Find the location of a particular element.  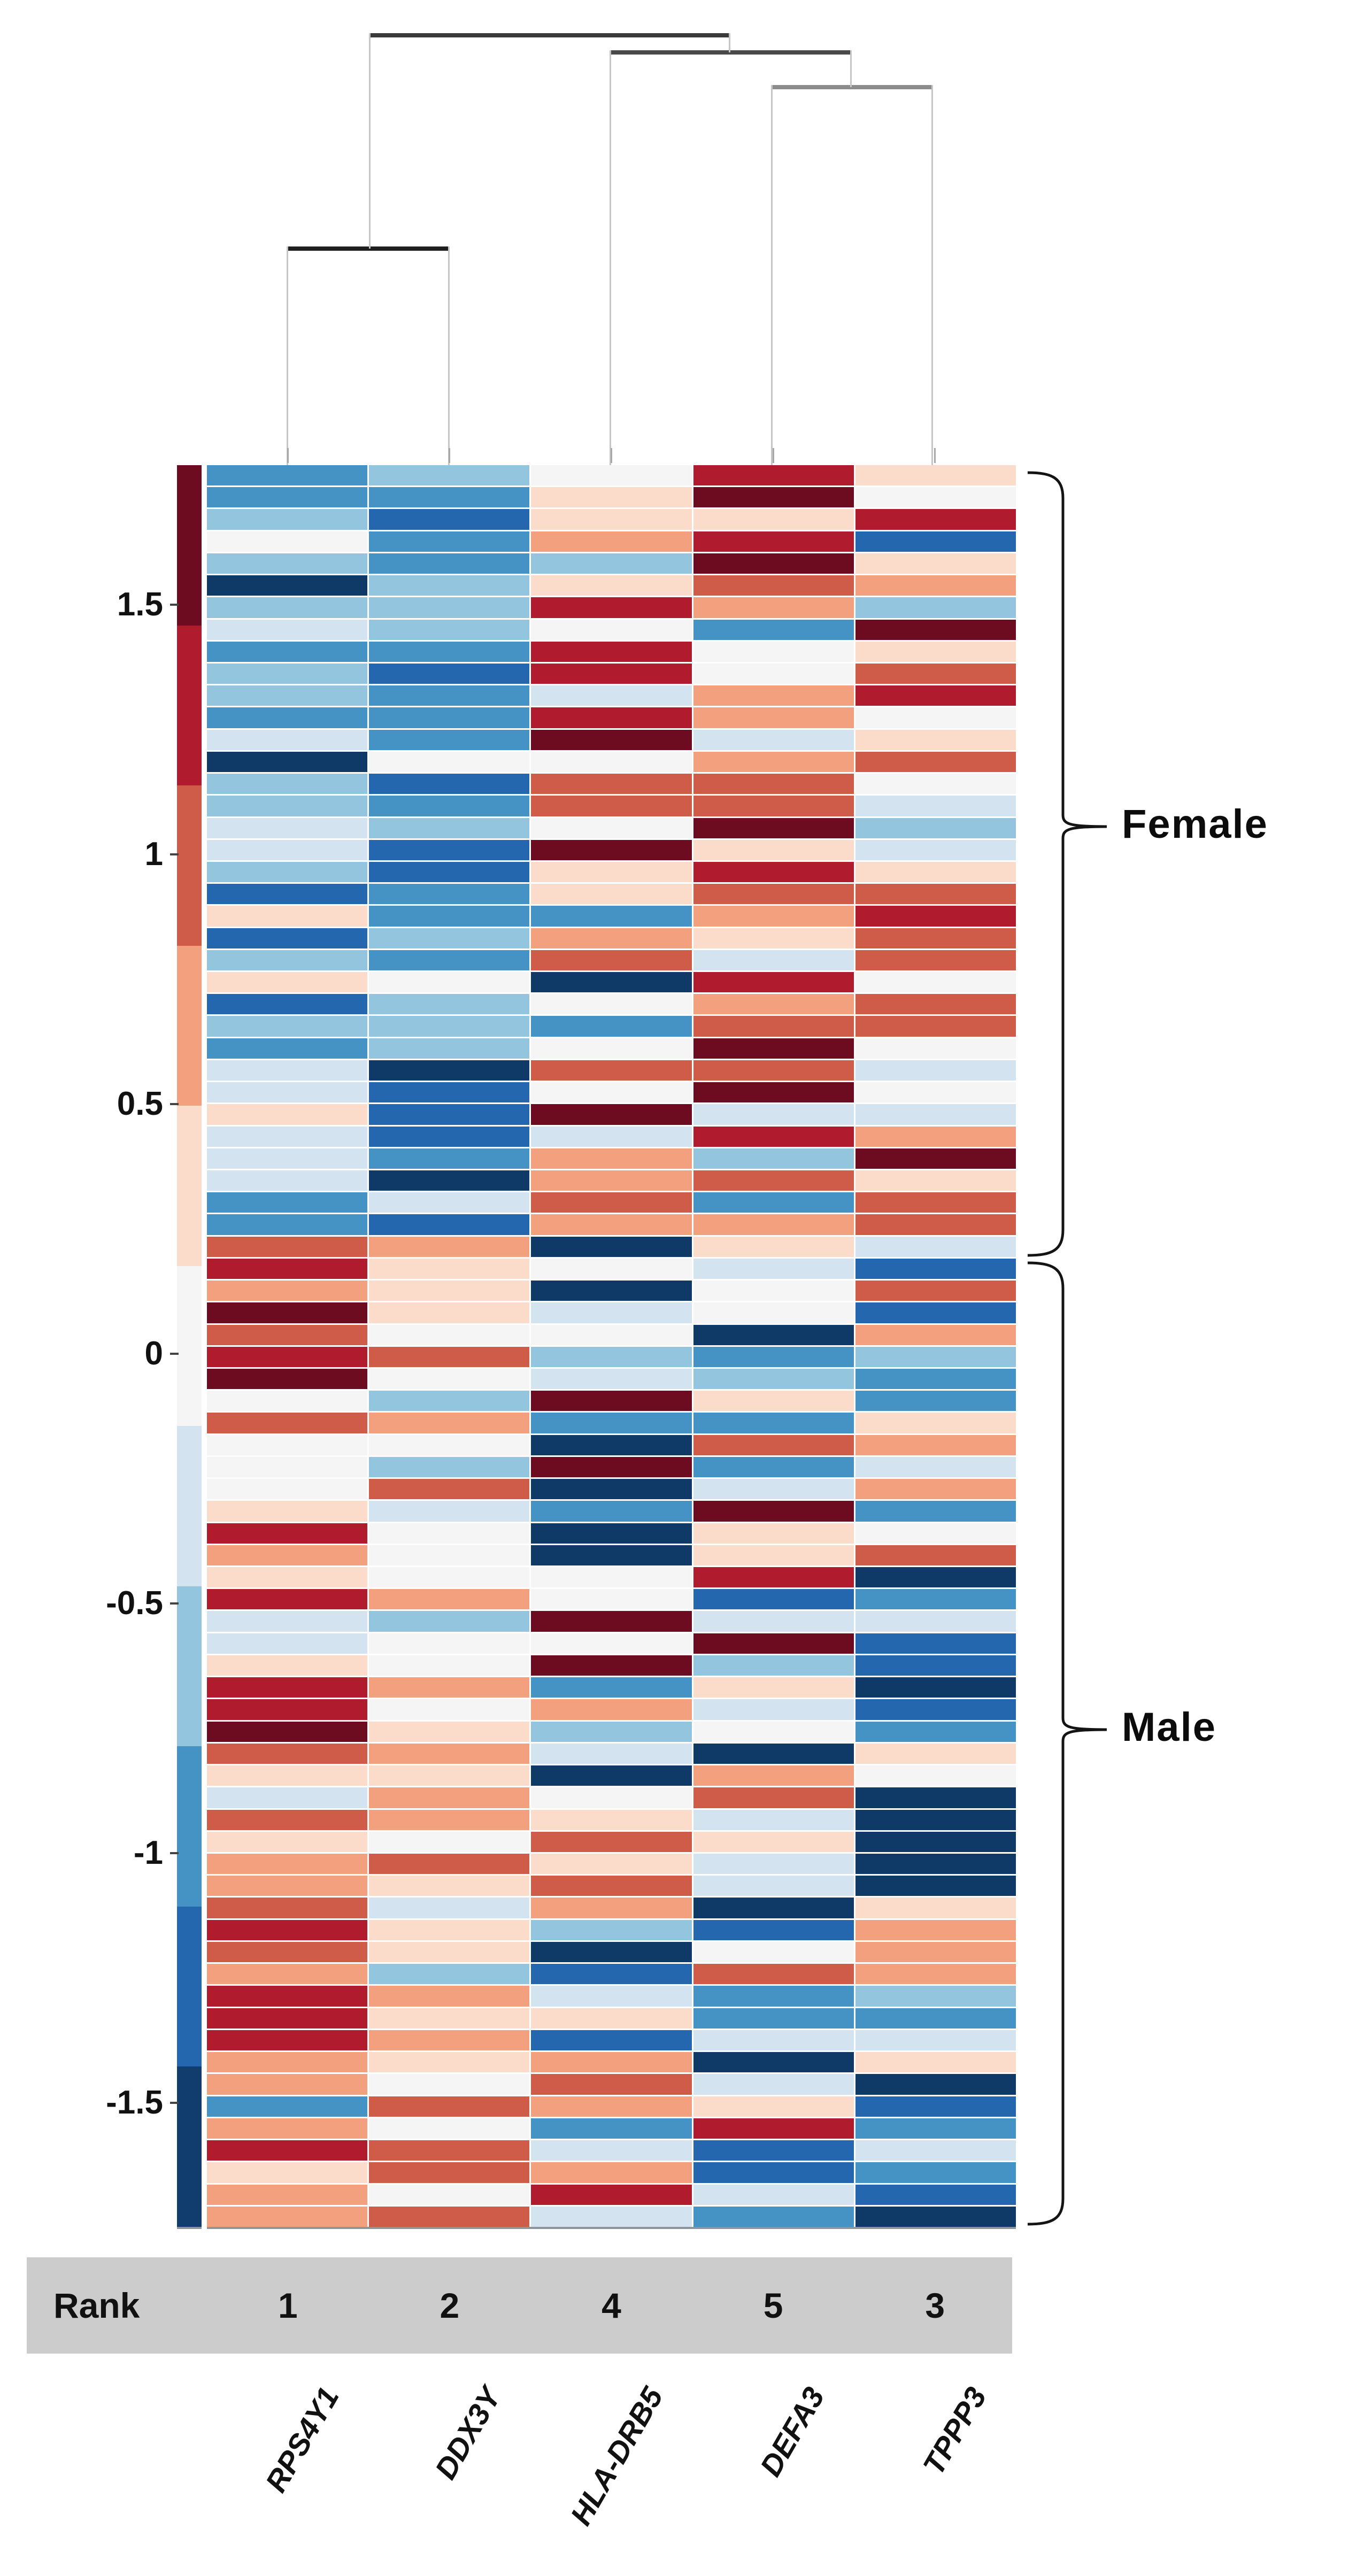

column-top-tick is located at coordinates (611, 455).